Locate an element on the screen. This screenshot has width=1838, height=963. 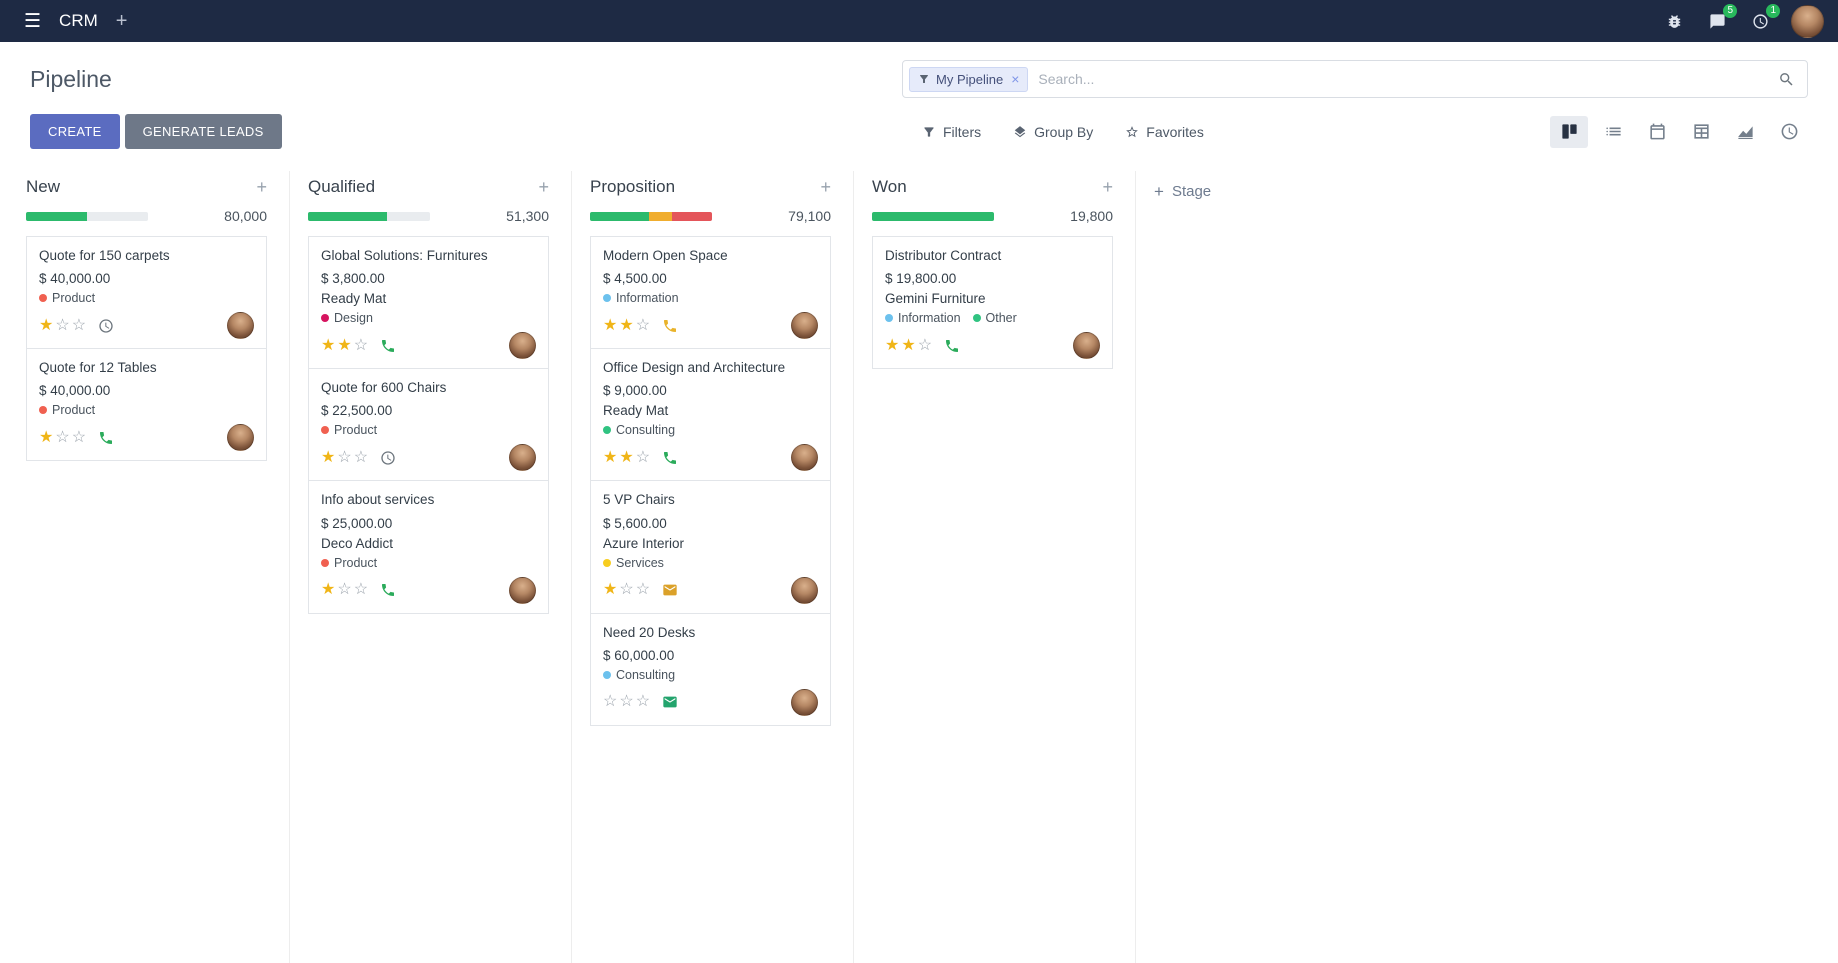
add-stage-button: + Stage is located at coordinates (1173, 187).